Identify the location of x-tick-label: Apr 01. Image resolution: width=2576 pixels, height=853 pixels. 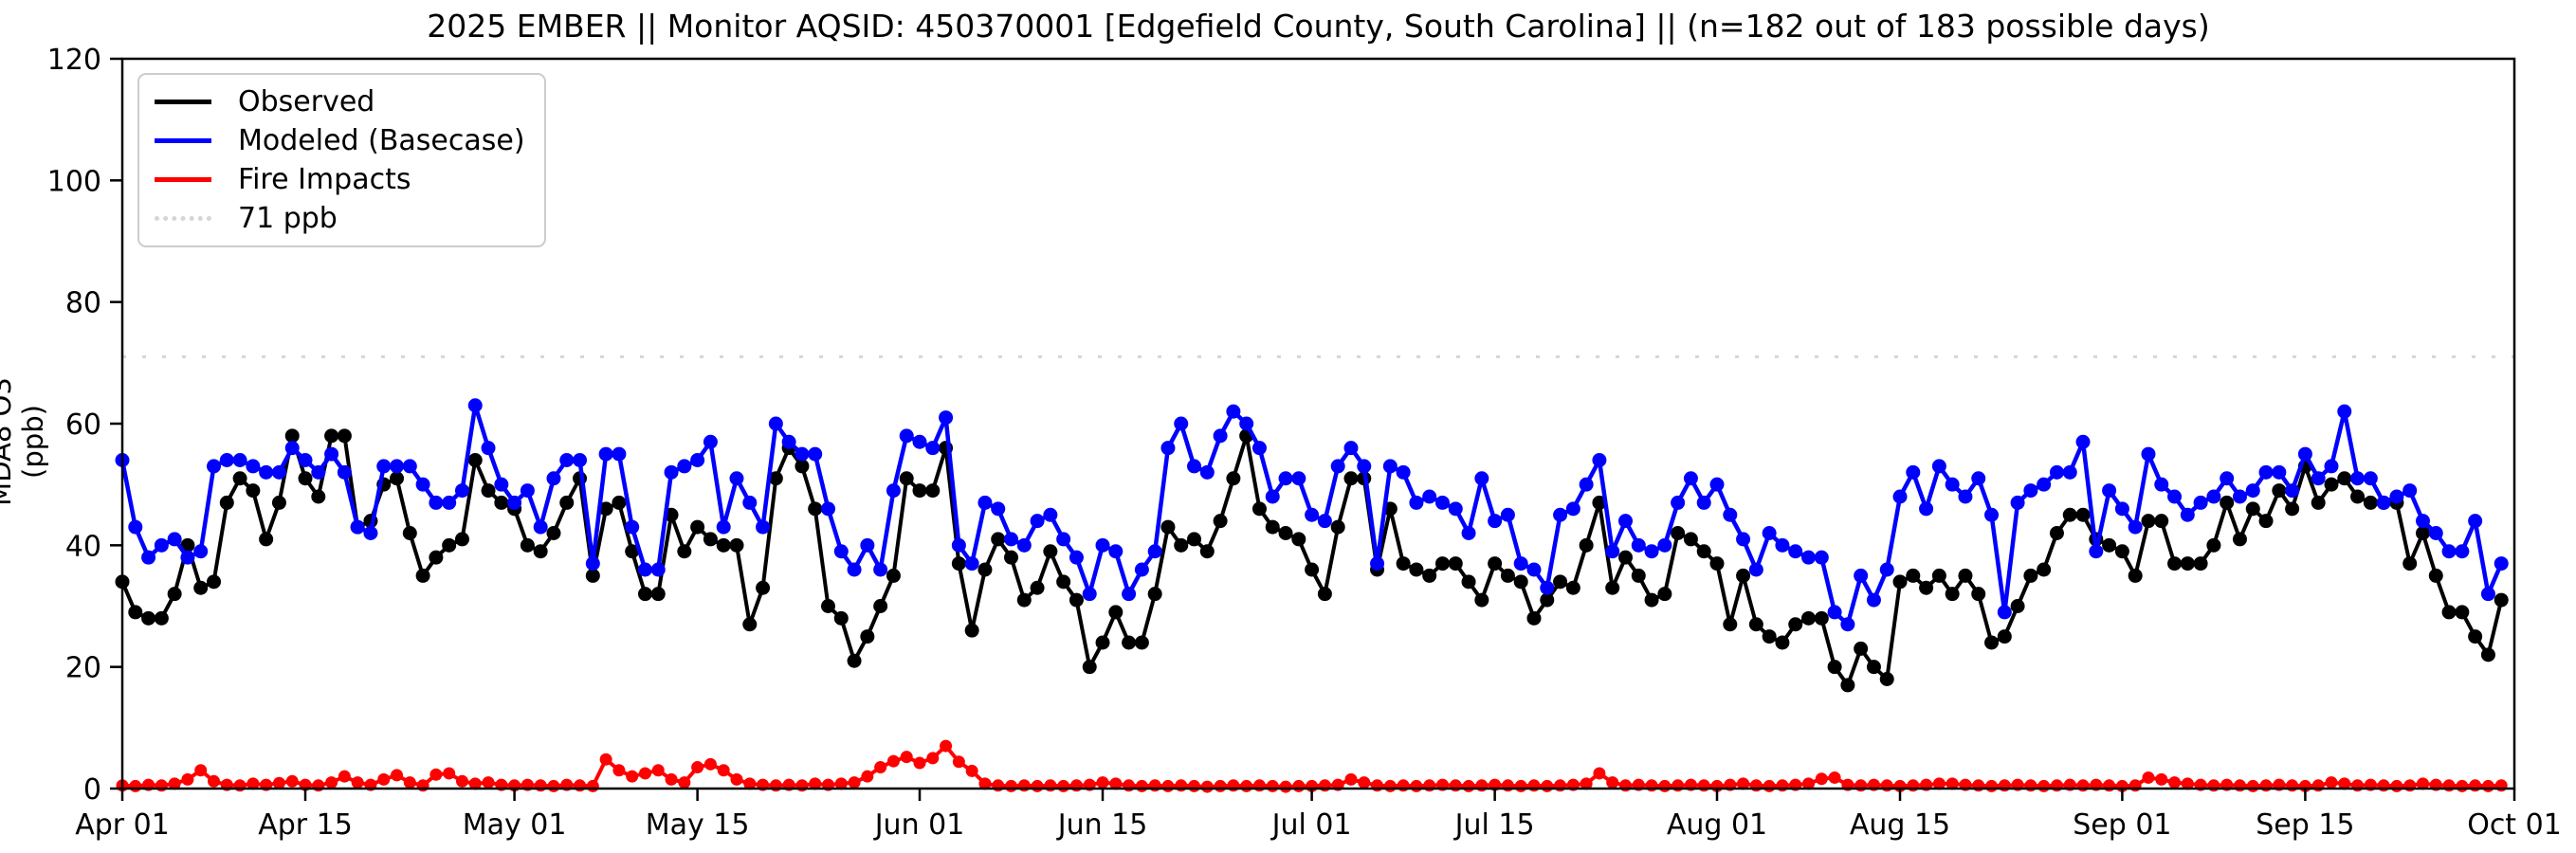
(122, 825).